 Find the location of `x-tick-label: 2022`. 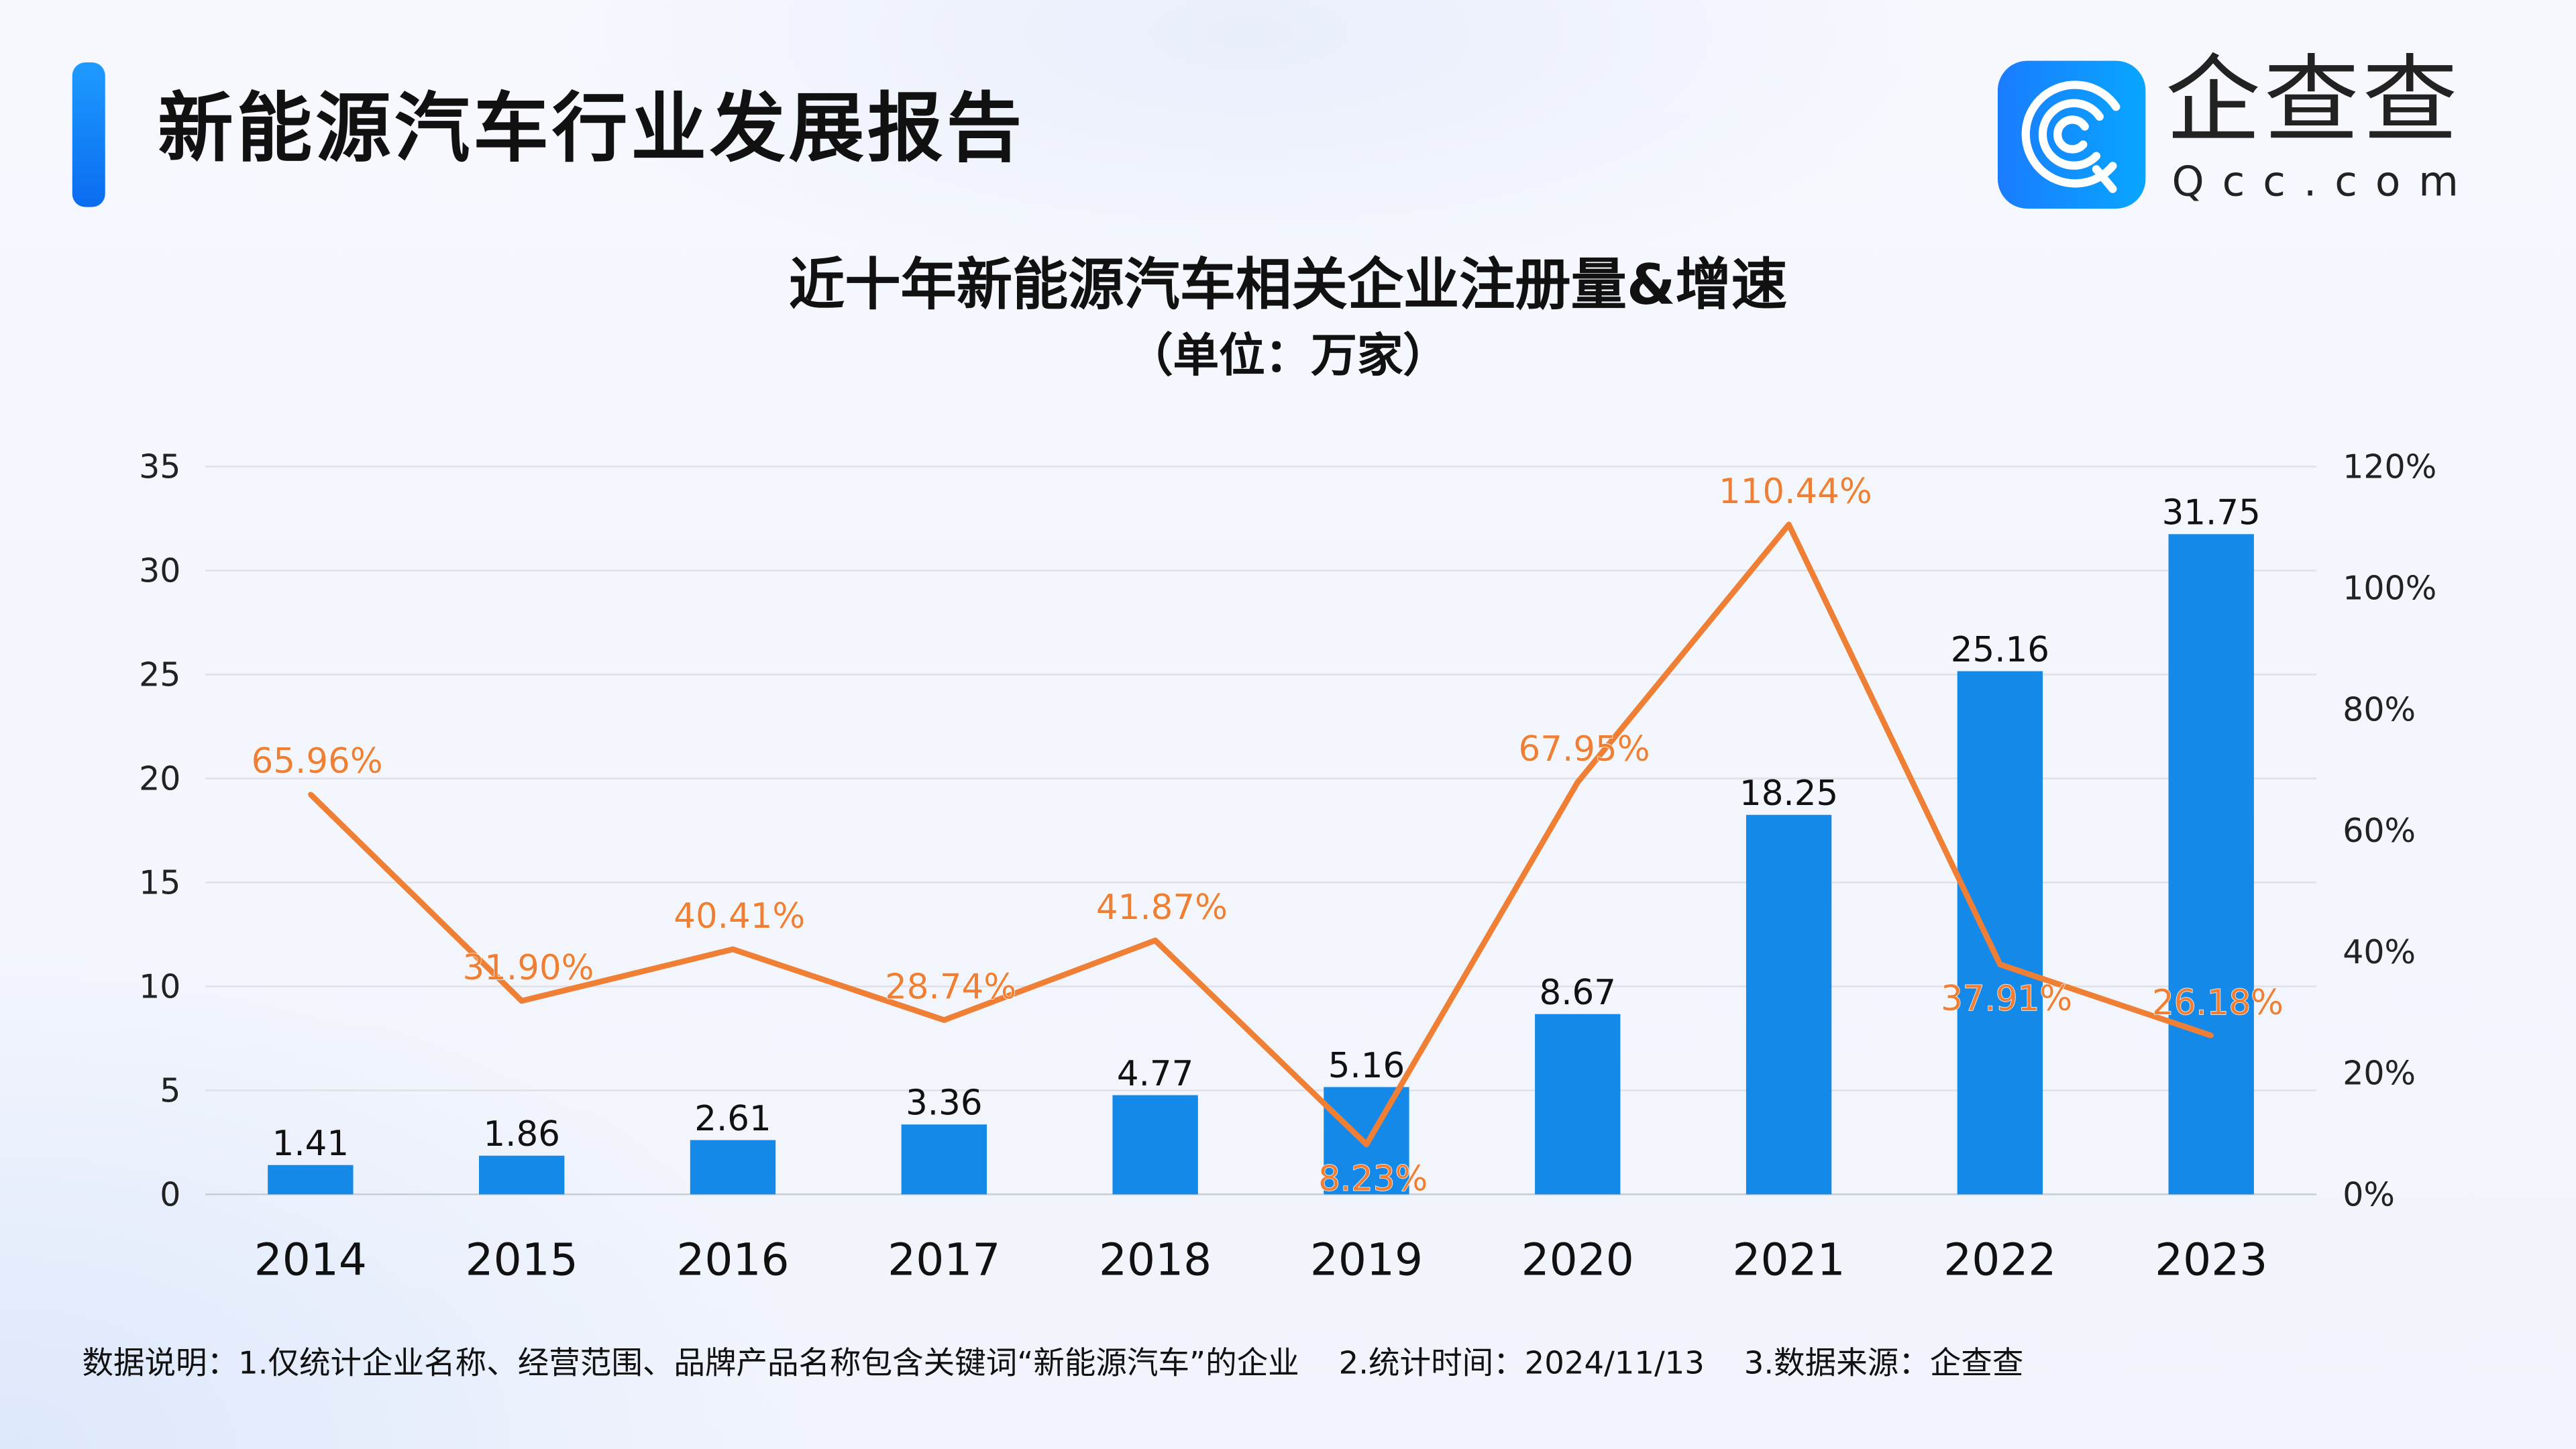

x-tick-label: 2022 is located at coordinates (1999, 1259).